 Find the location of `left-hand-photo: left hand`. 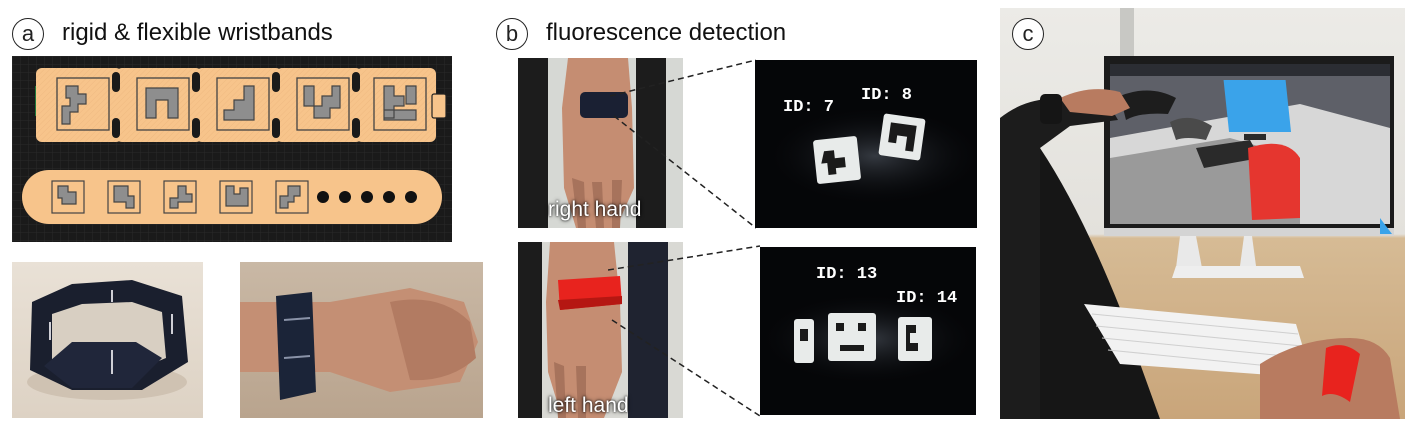

left-hand-photo: left hand is located at coordinates (600, 330).